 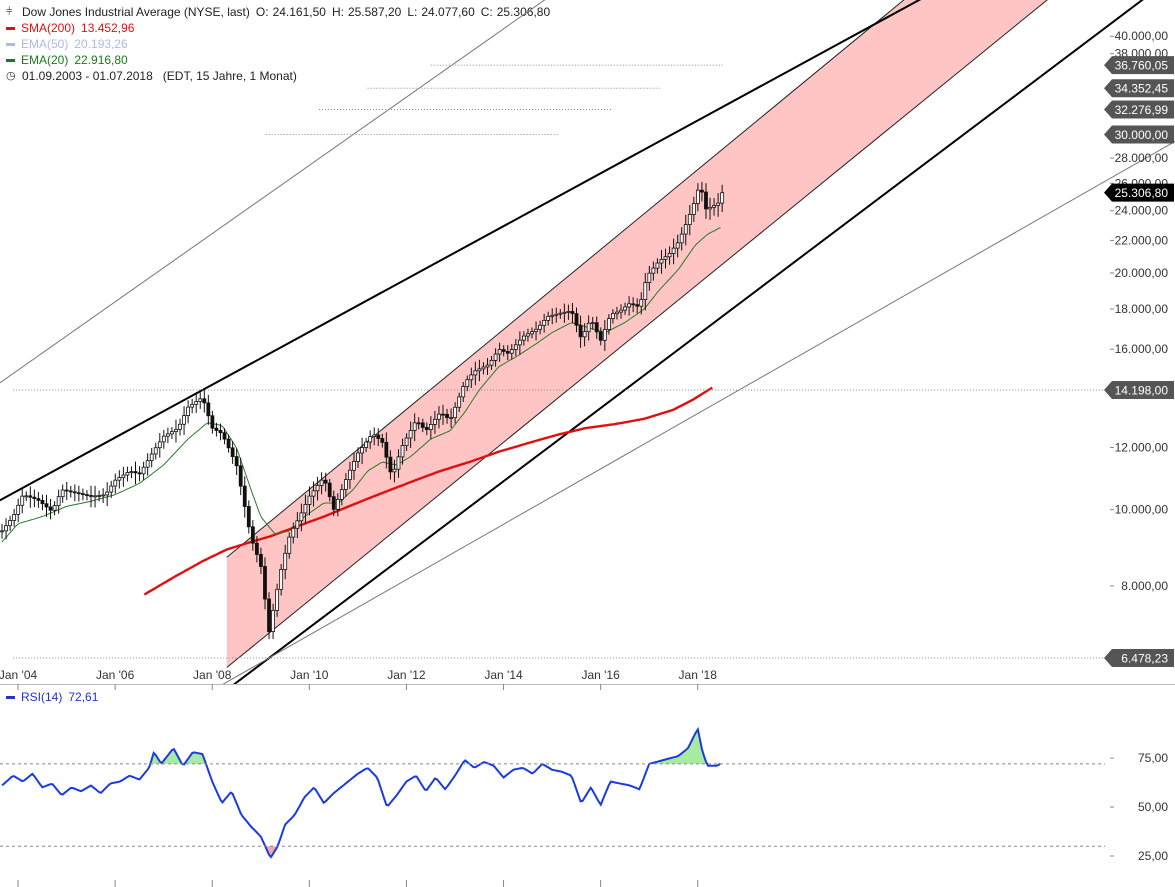 What do you see at coordinates (1139, 134) in the screenshot?
I see `price-badge: 30.000,00` at bounding box center [1139, 134].